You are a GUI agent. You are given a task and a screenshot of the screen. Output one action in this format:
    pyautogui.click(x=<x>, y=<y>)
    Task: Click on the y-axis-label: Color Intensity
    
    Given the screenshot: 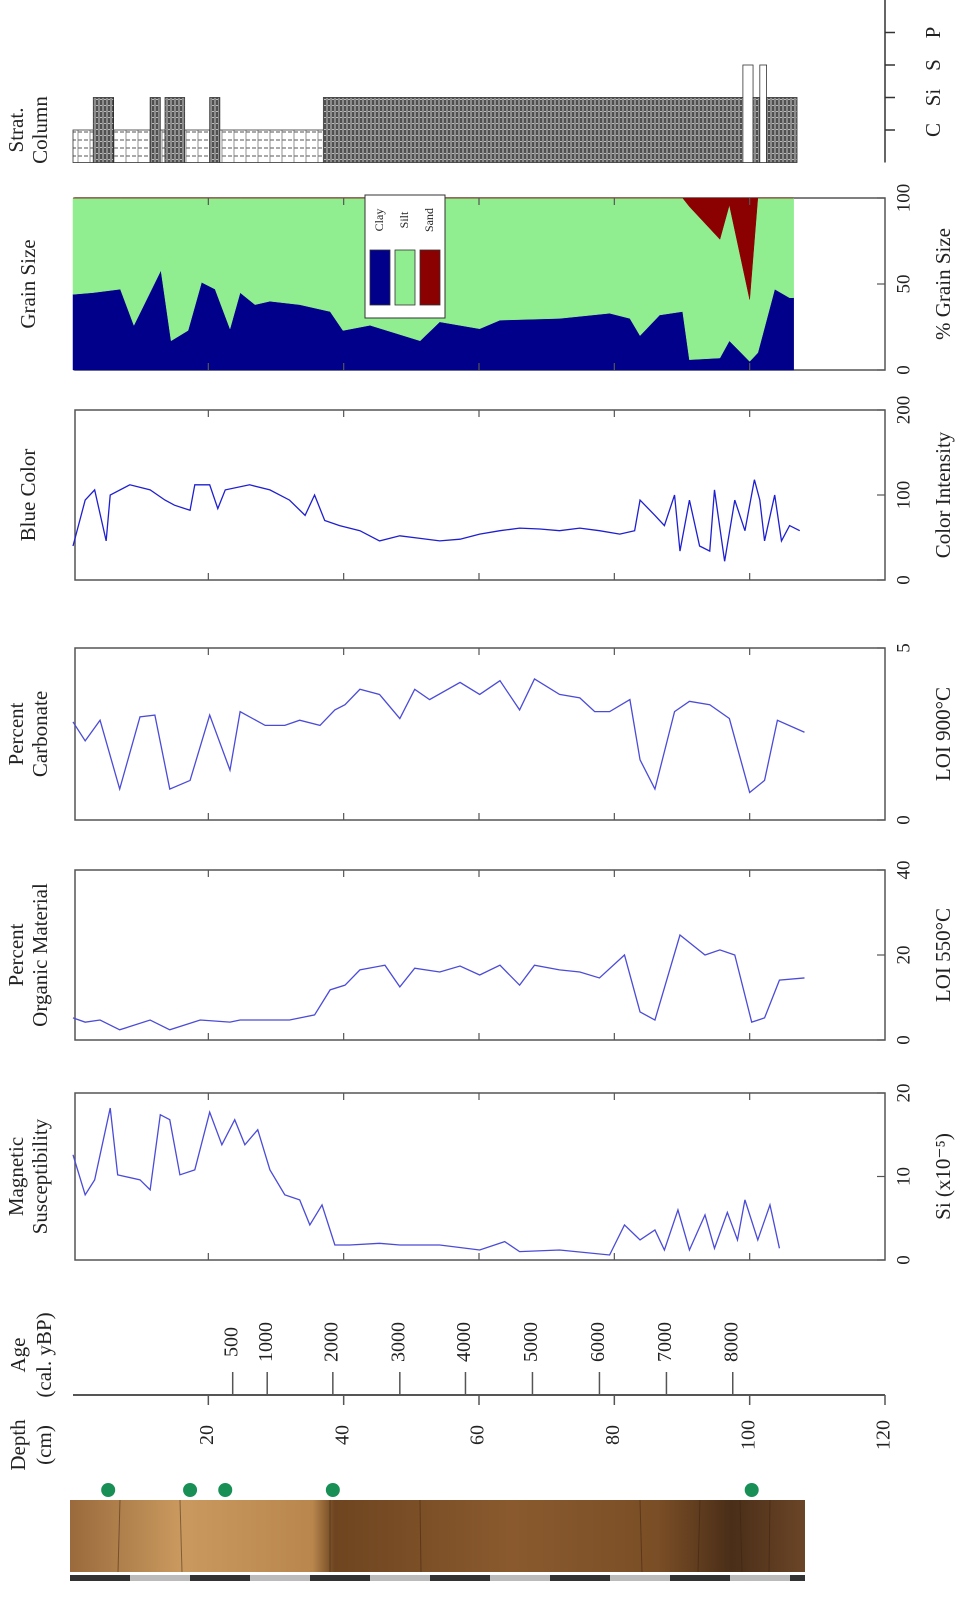 What is the action you would take?
    pyautogui.click(x=943, y=494)
    